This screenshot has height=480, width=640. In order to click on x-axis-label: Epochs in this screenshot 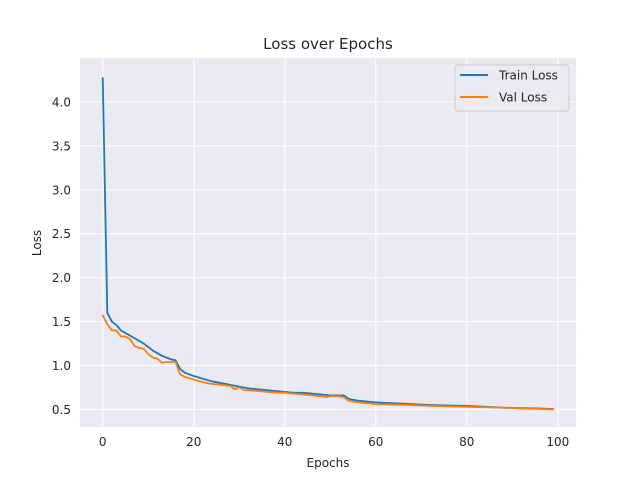, I will do `click(328, 463)`.